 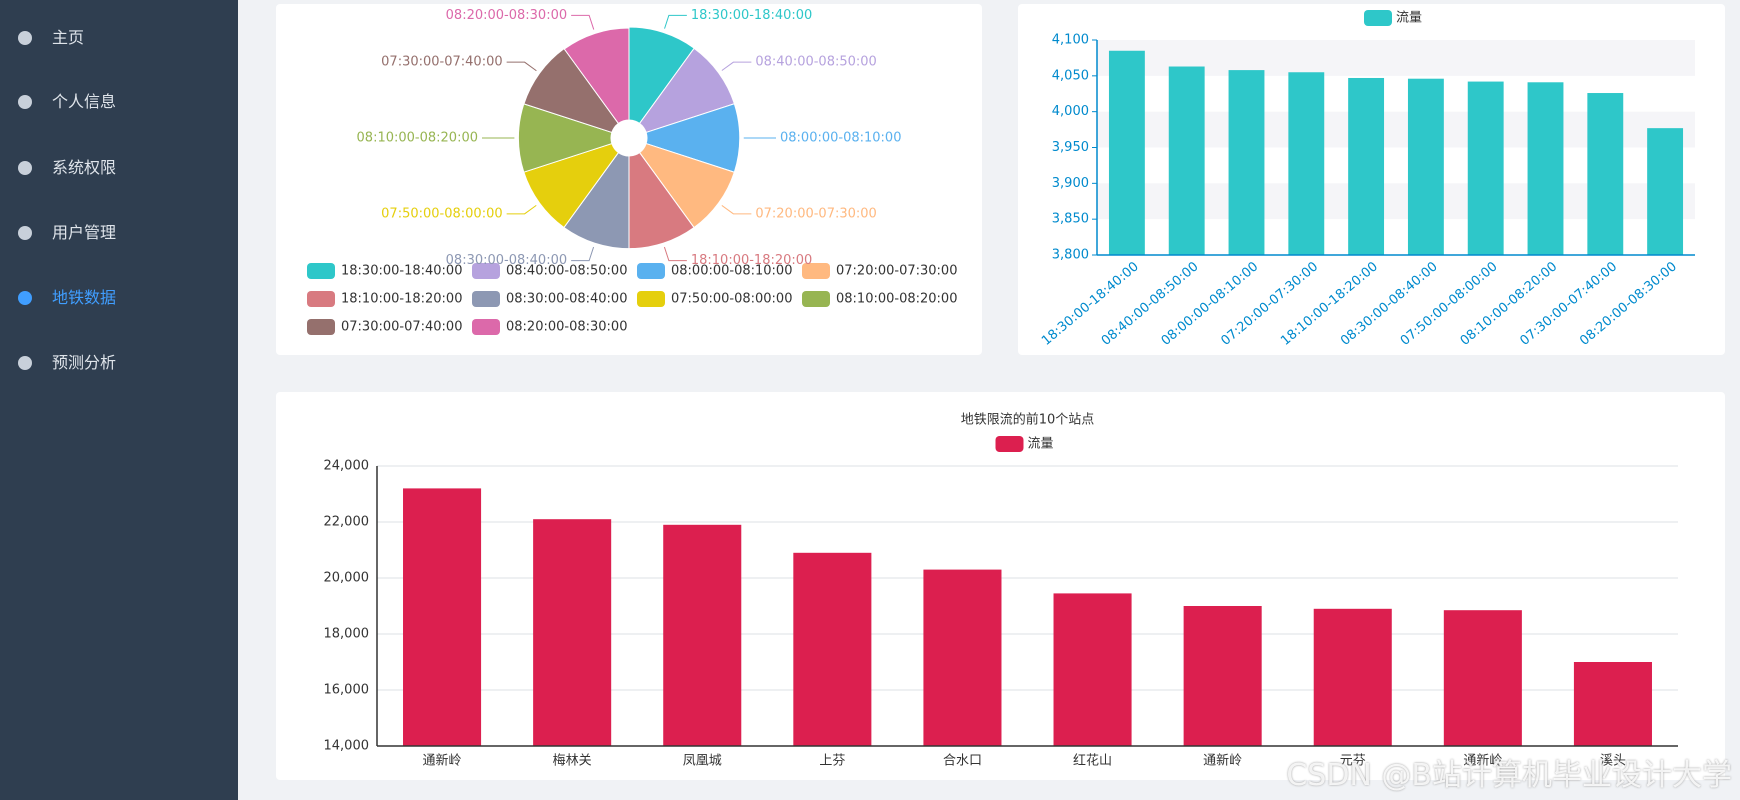 What do you see at coordinates (1090, 304) in the screenshot?
I see `x-tick-label: 18:30:00-18:40:00` at bounding box center [1090, 304].